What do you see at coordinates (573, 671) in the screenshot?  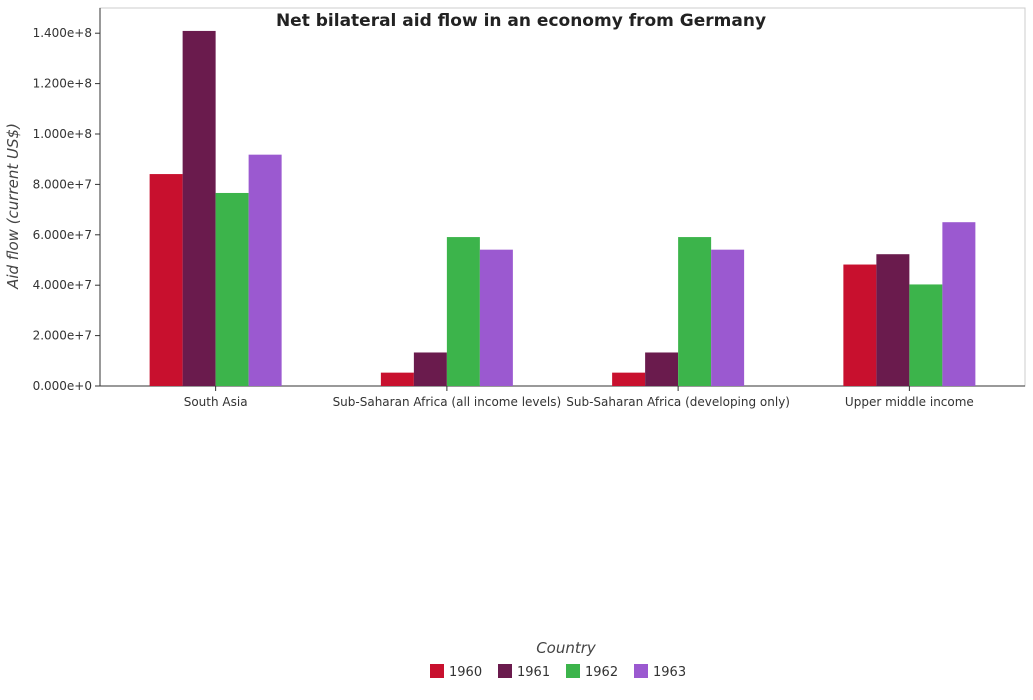 I see `legend-swatch-1962` at bounding box center [573, 671].